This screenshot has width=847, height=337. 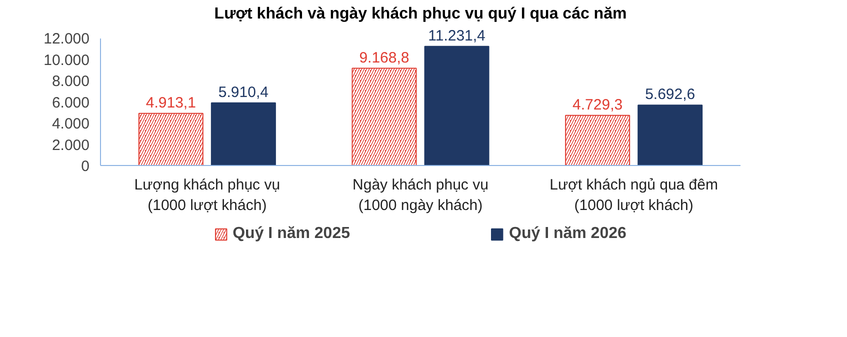 I want to click on y-tick-label: 10.000, so click(x=67, y=60).